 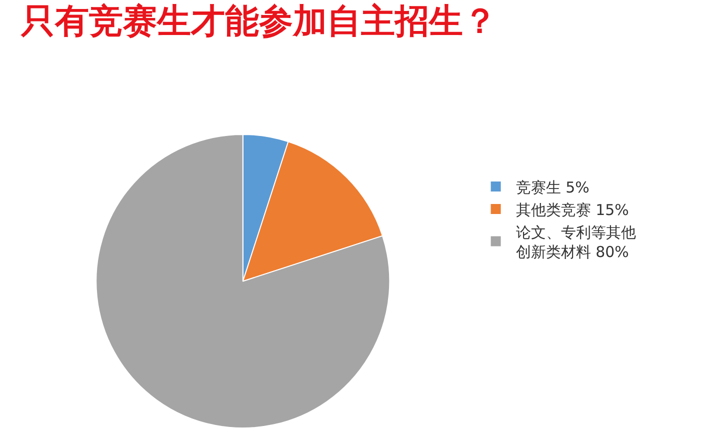 What do you see at coordinates (553, 187) in the screenshot?
I see `legend-label: 竞赛生 5%` at bounding box center [553, 187].